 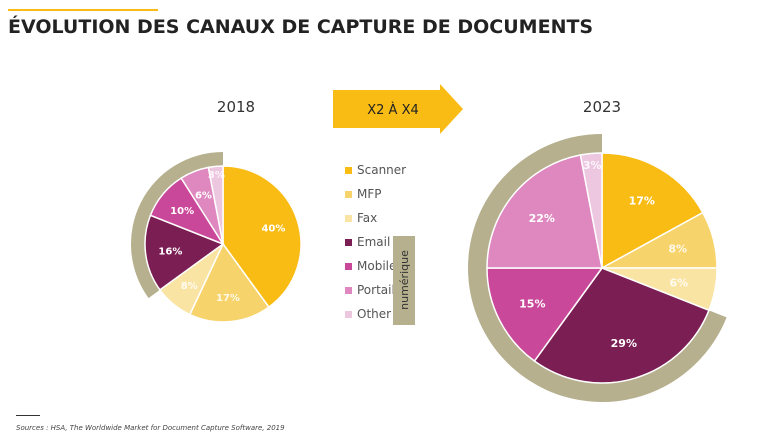 I want to click on group-box, so click(x=404, y=280).